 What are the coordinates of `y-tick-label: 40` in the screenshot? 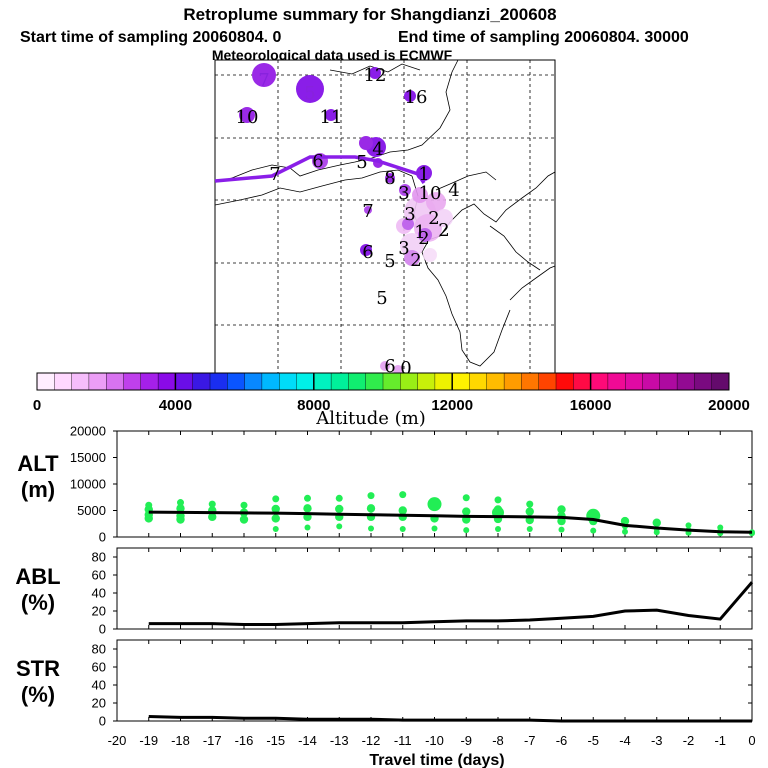 It's located at (99, 593).